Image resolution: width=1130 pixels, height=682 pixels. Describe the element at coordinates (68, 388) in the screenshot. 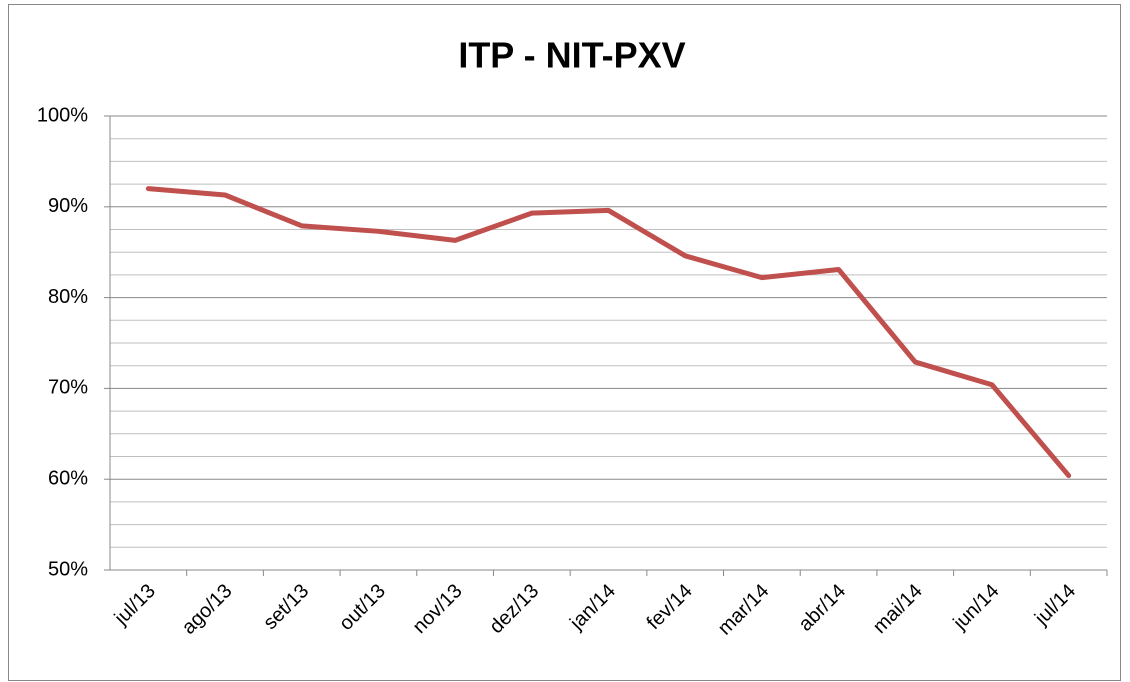

I see `y-tick-label: 70%` at that location.